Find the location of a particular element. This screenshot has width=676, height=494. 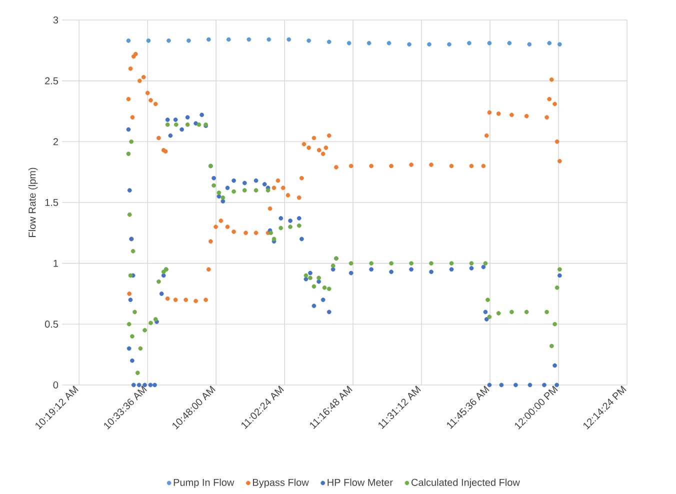

legend-label: Calculated Injected Flow is located at coordinates (466, 483).